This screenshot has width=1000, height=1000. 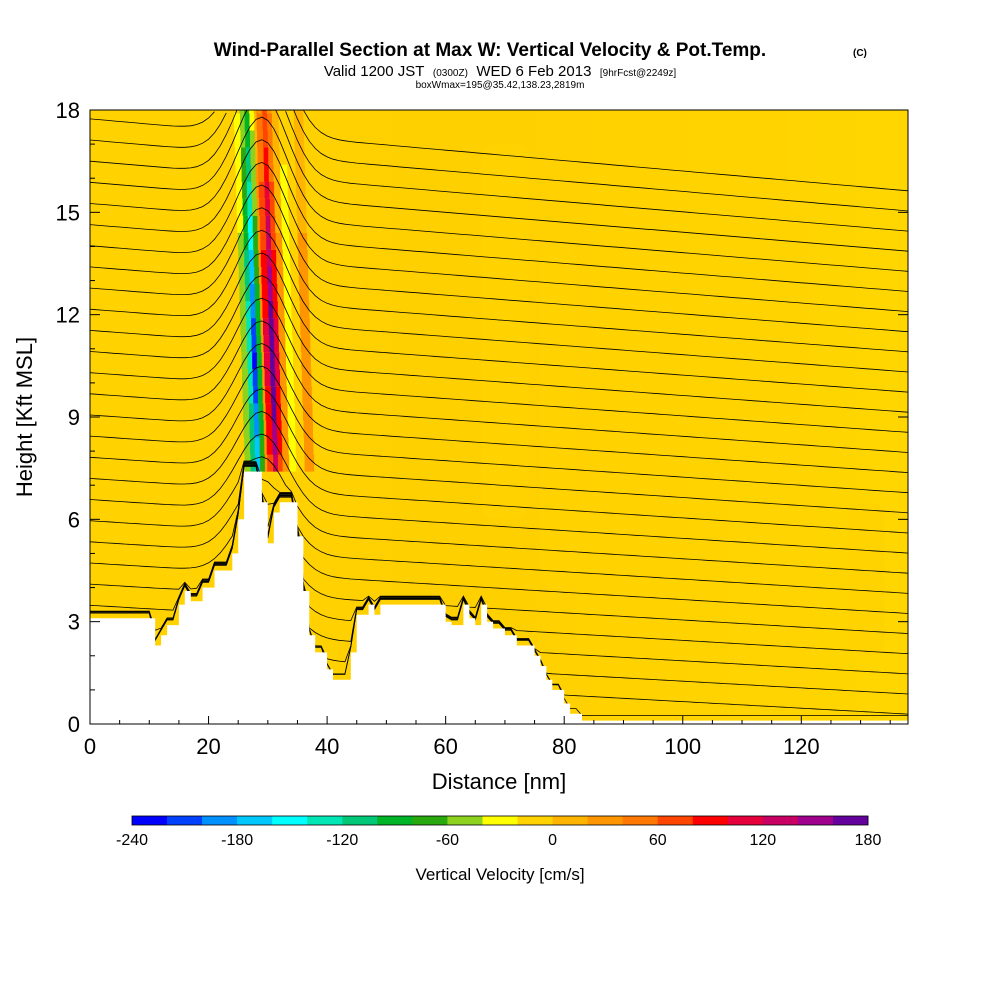 I want to click on x-tick-label: 0, so click(x=90, y=746).